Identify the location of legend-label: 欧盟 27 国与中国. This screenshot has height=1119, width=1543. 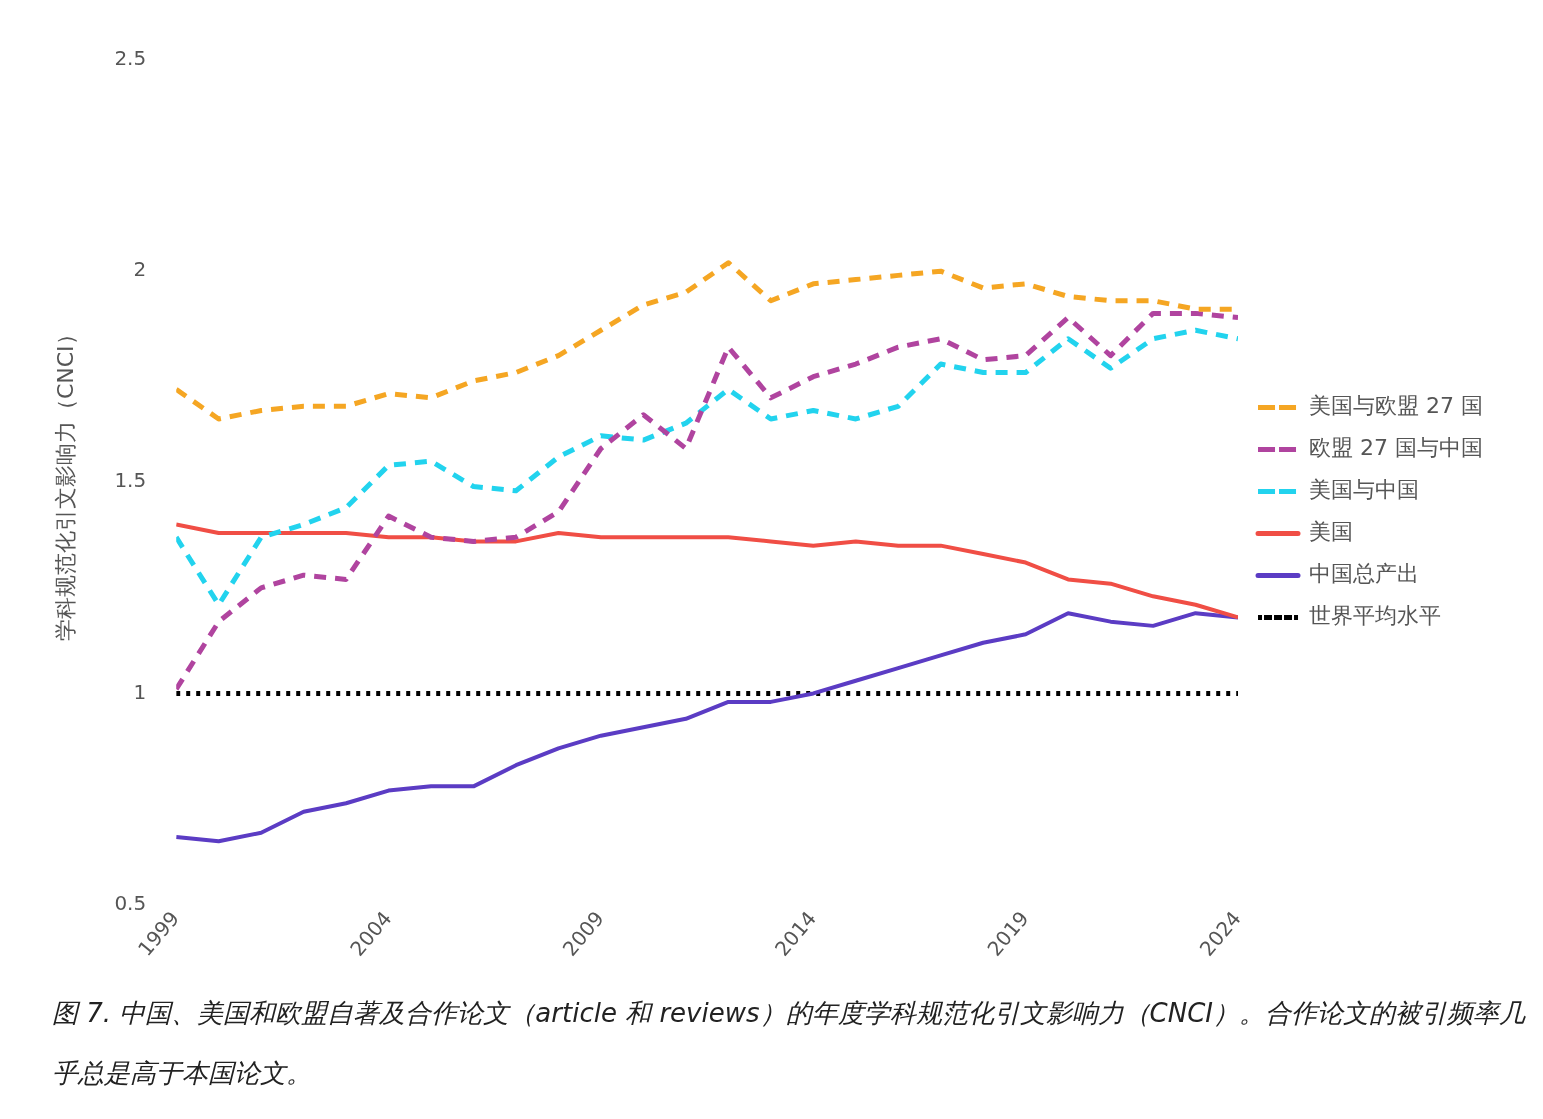
(1396, 448).